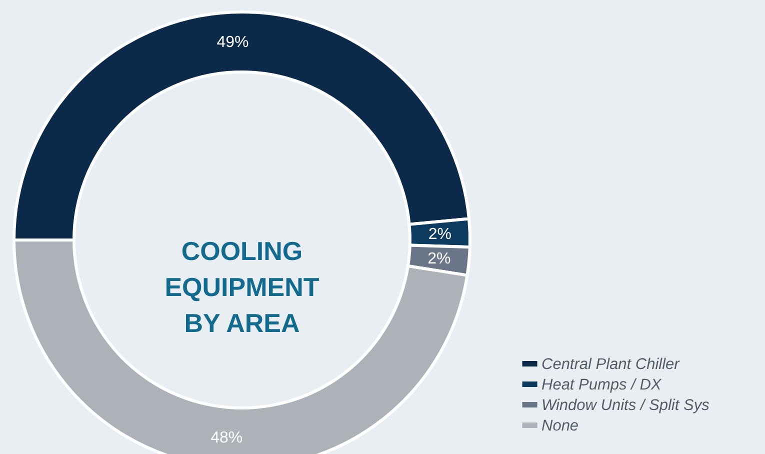 This screenshot has height=454, width=765. I want to click on legend-label: None, so click(560, 425).